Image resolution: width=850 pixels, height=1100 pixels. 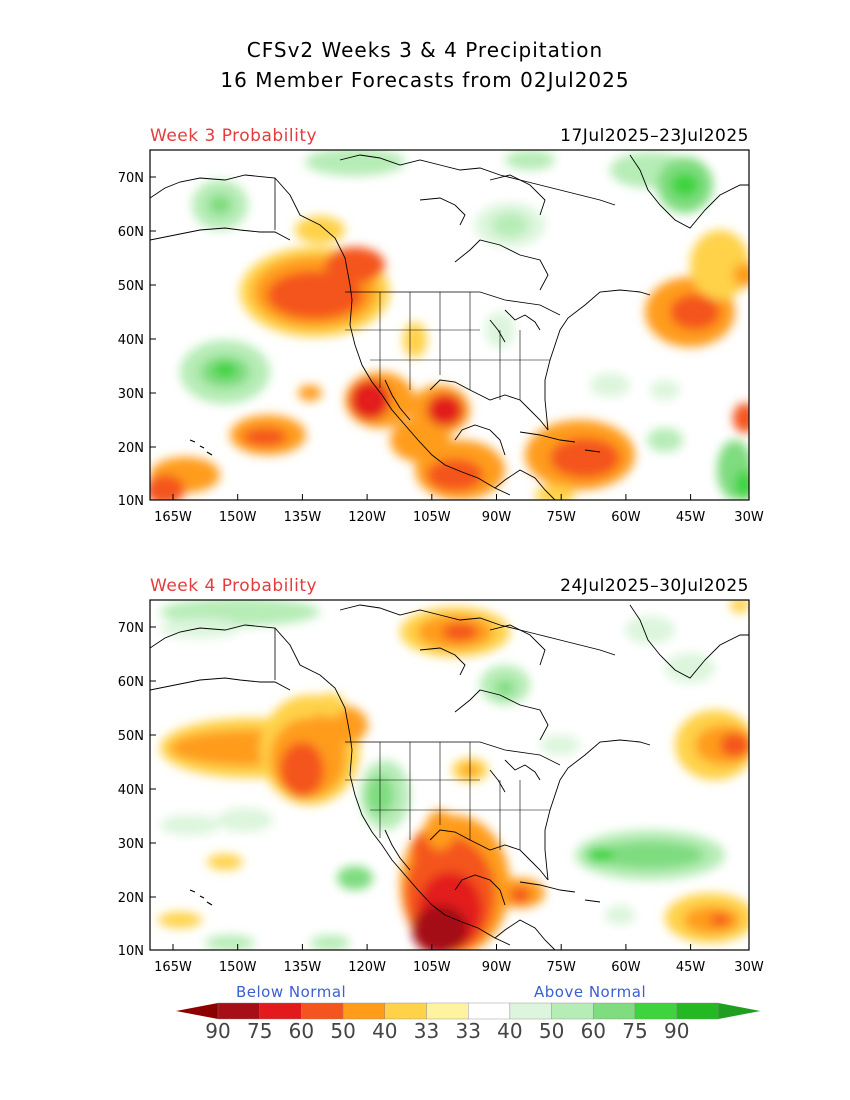 I want to click on above-normal-label: Above Normal, so click(x=590, y=992).